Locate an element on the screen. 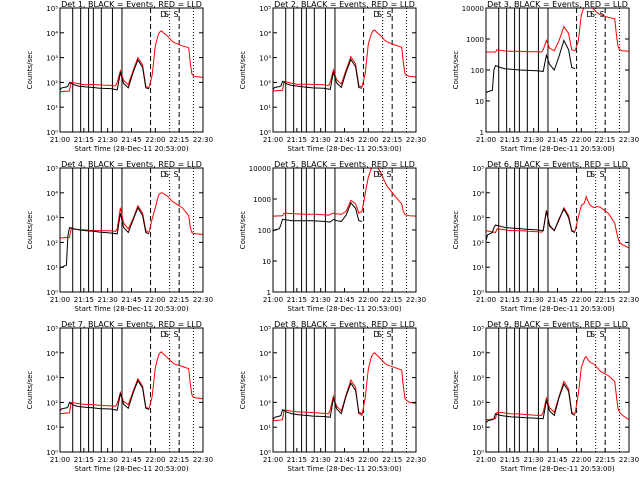 This screenshot has width=640, height=480. y-tick-label: 10 is located at coordinates (479, 102).